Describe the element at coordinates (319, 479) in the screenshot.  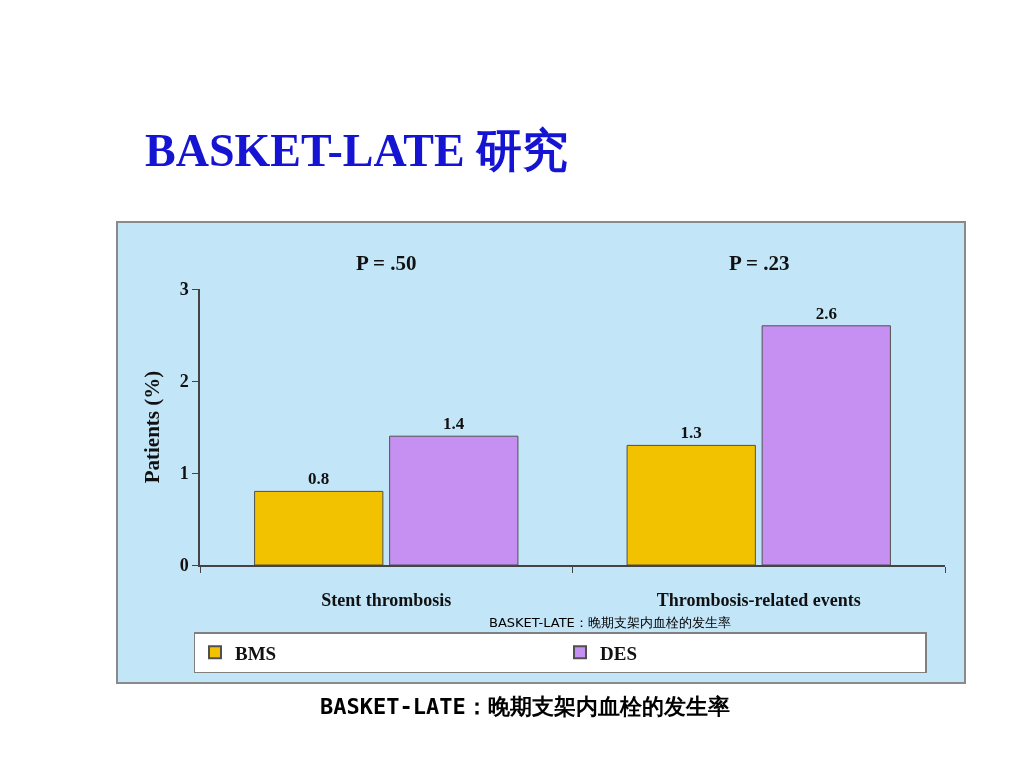
I see `data-label: 0.8` at that location.